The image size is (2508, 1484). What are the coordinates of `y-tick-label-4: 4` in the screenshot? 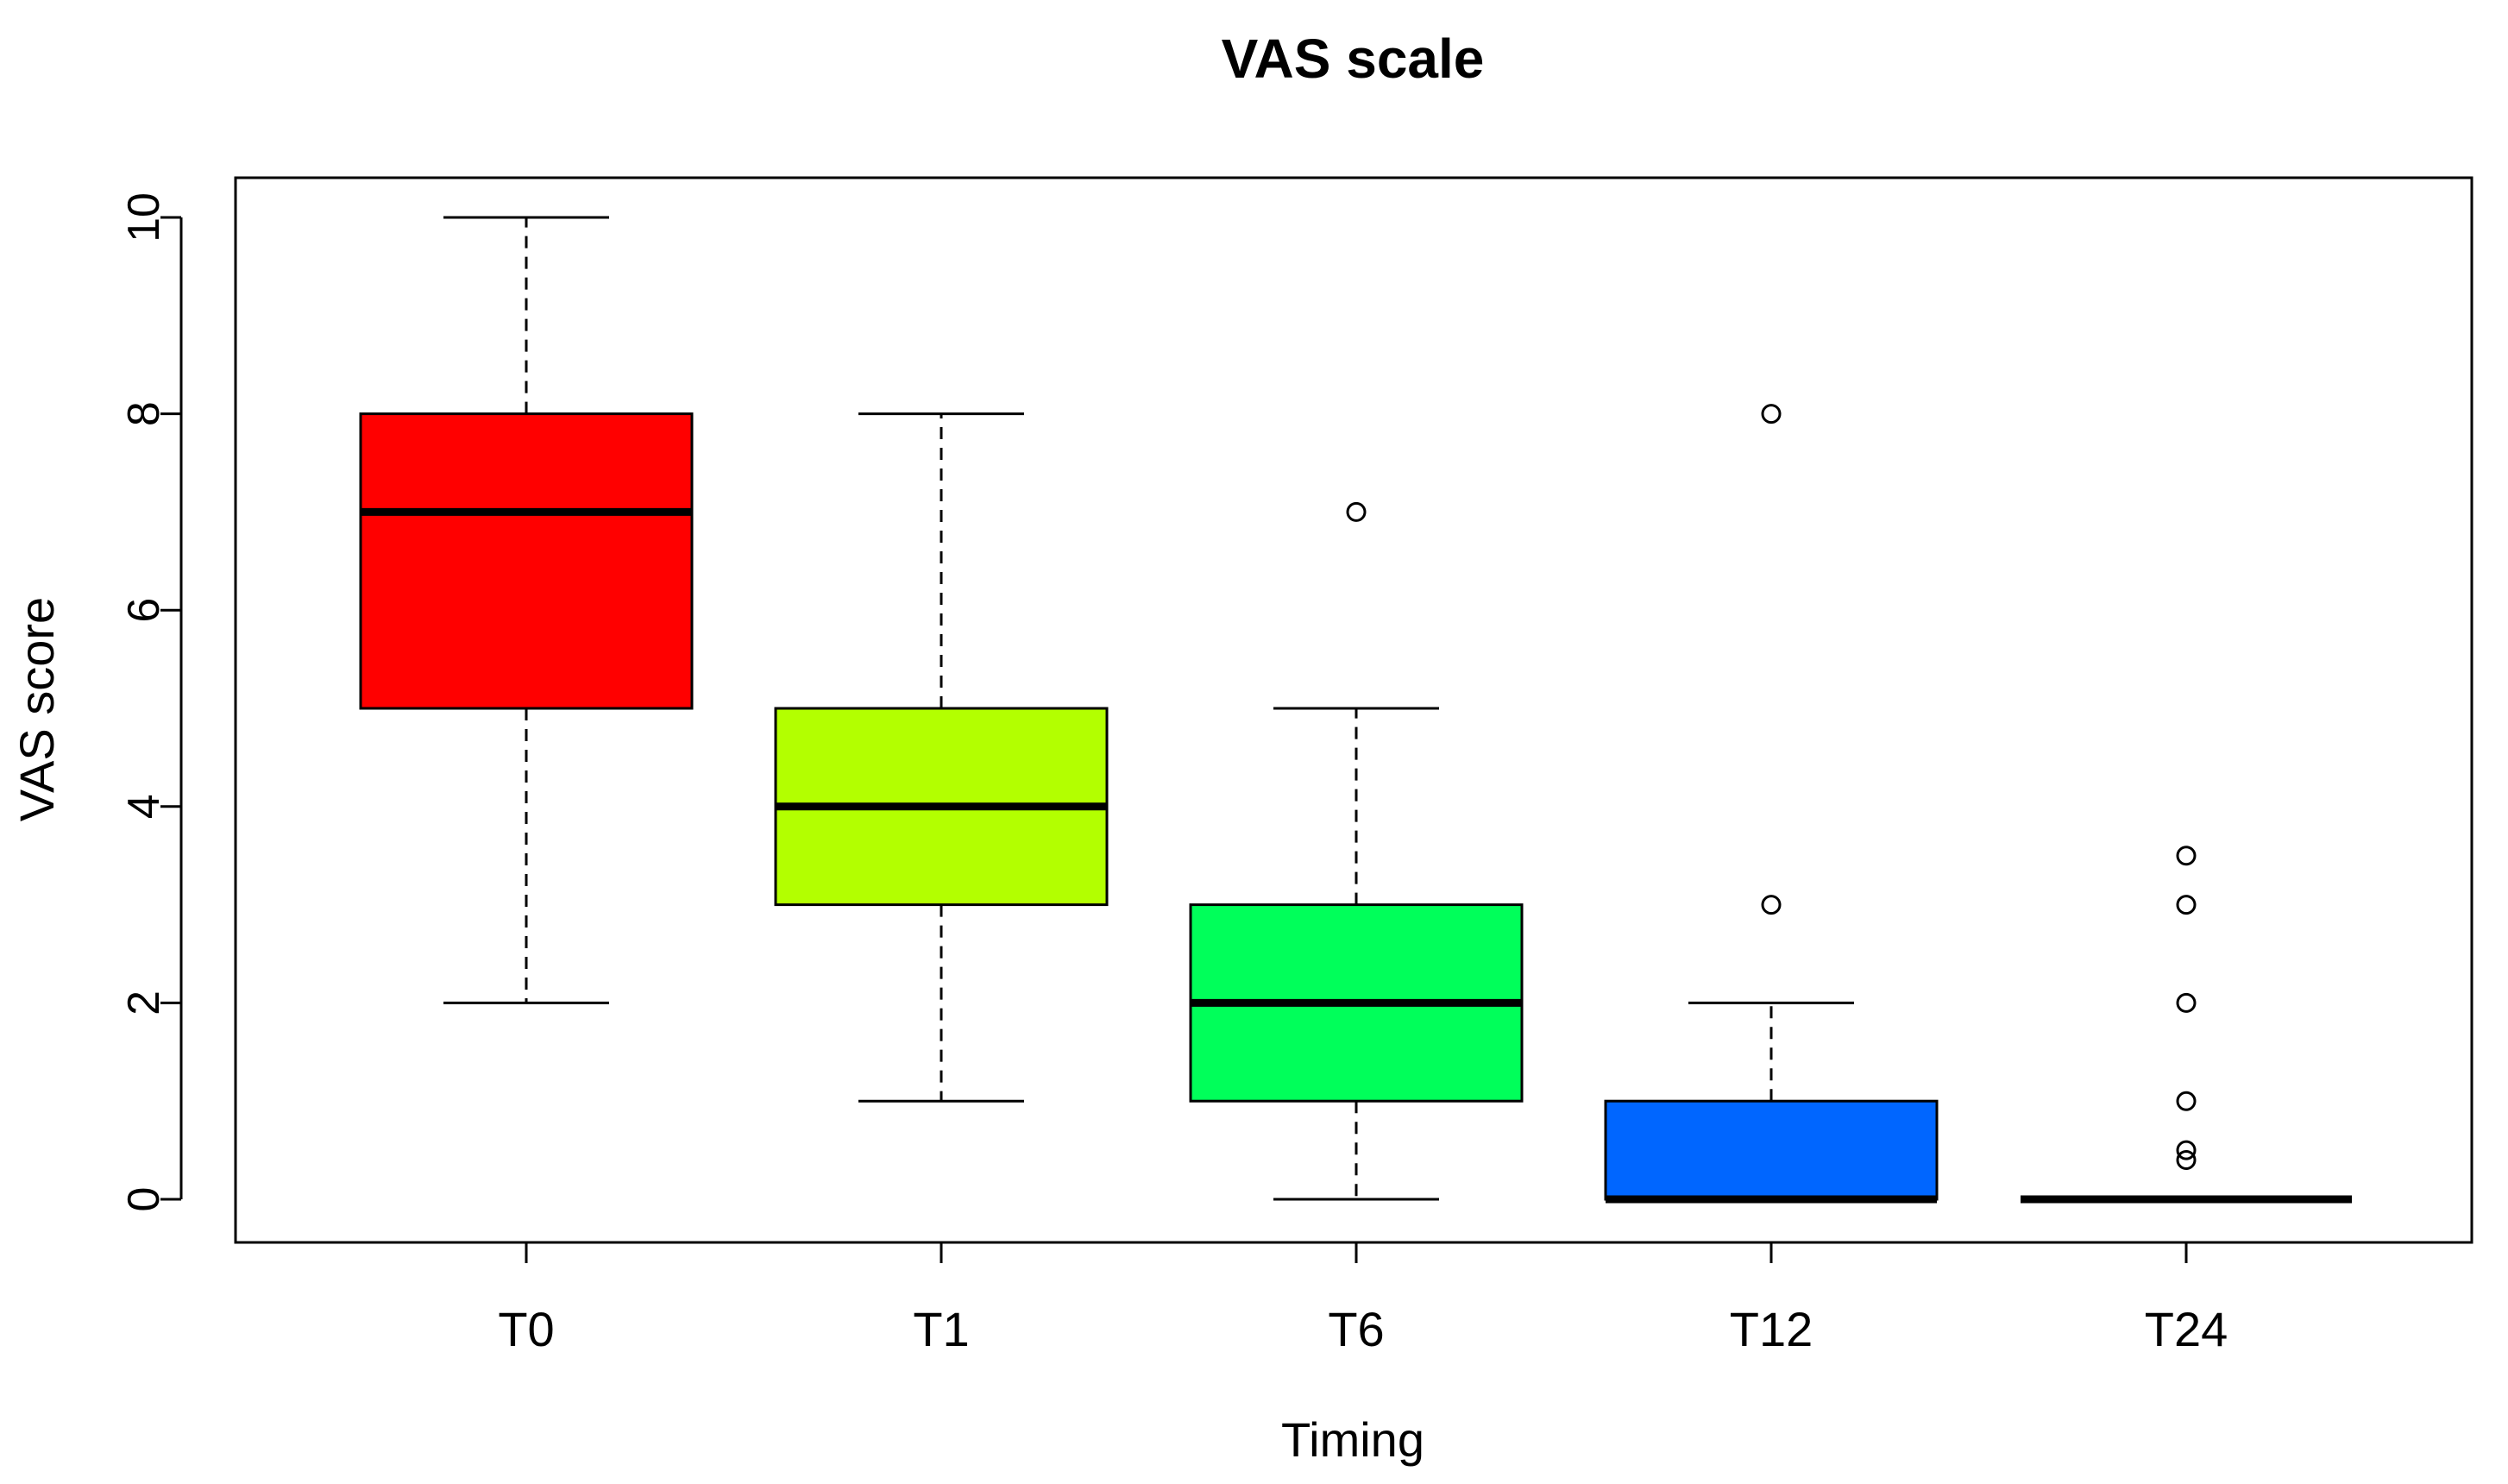 It's located at (144, 806).